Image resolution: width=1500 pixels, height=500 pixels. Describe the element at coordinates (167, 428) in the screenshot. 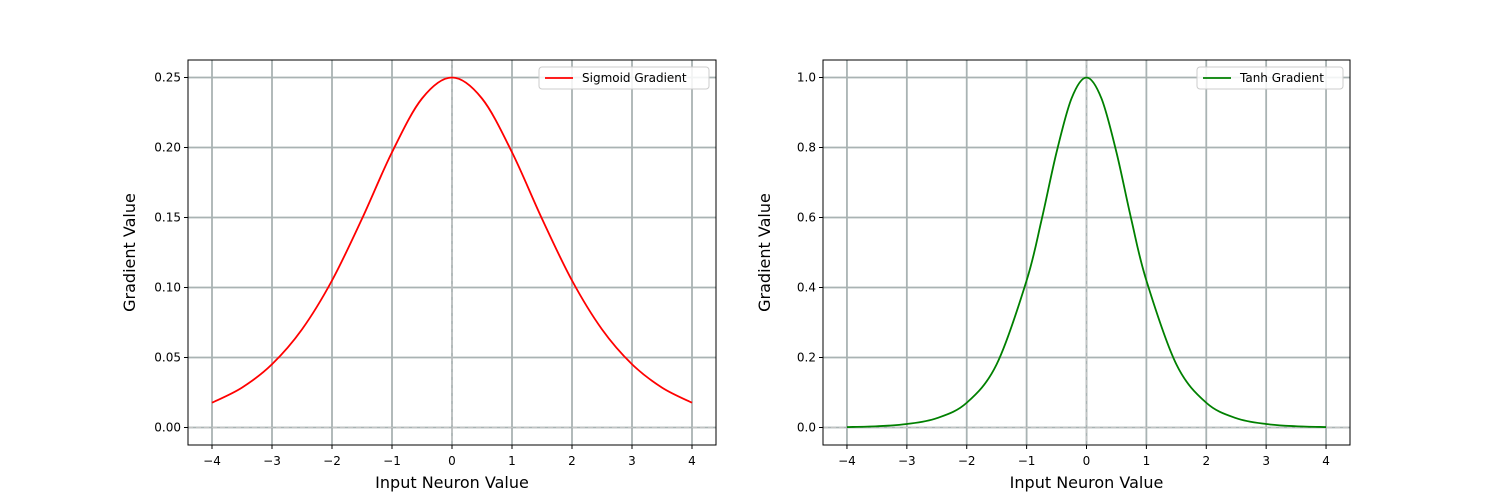

I see `y-tick-label: 0.00` at that location.